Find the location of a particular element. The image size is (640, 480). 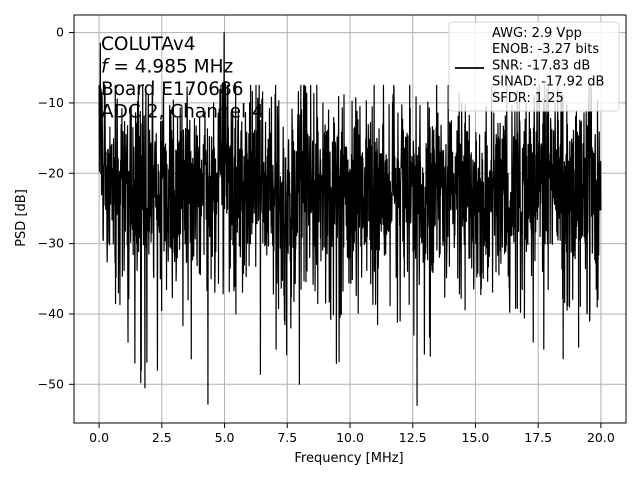

legend-line-4: SFDR: 1.25 is located at coordinates (528, 98).